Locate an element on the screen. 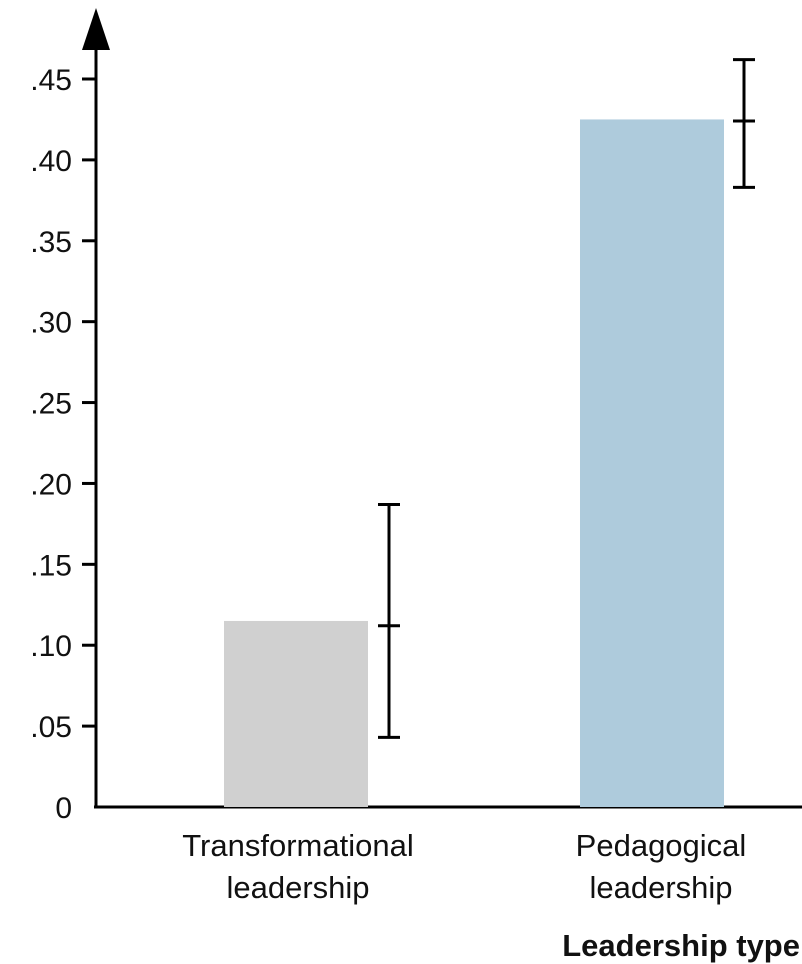  y-tick-label-8: .40 is located at coordinates (51, 161).